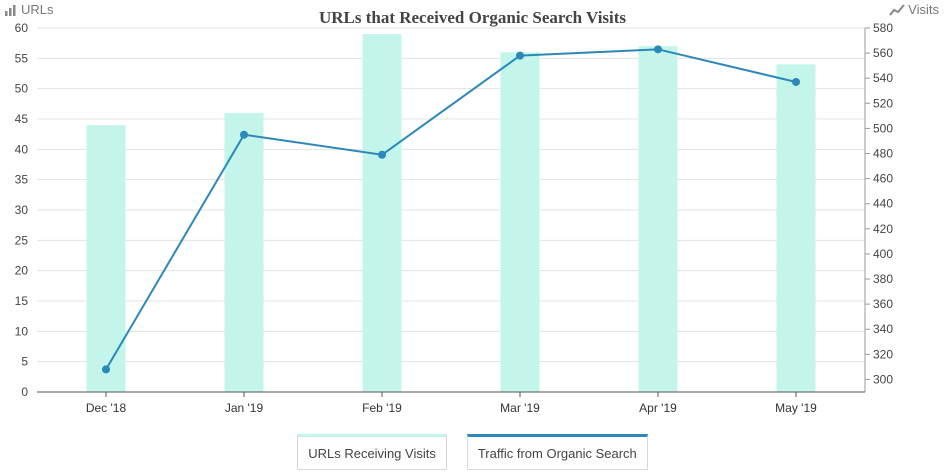  What do you see at coordinates (24, 392) in the screenshot?
I see `y-left-tick-label: 0` at bounding box center [24, 392].